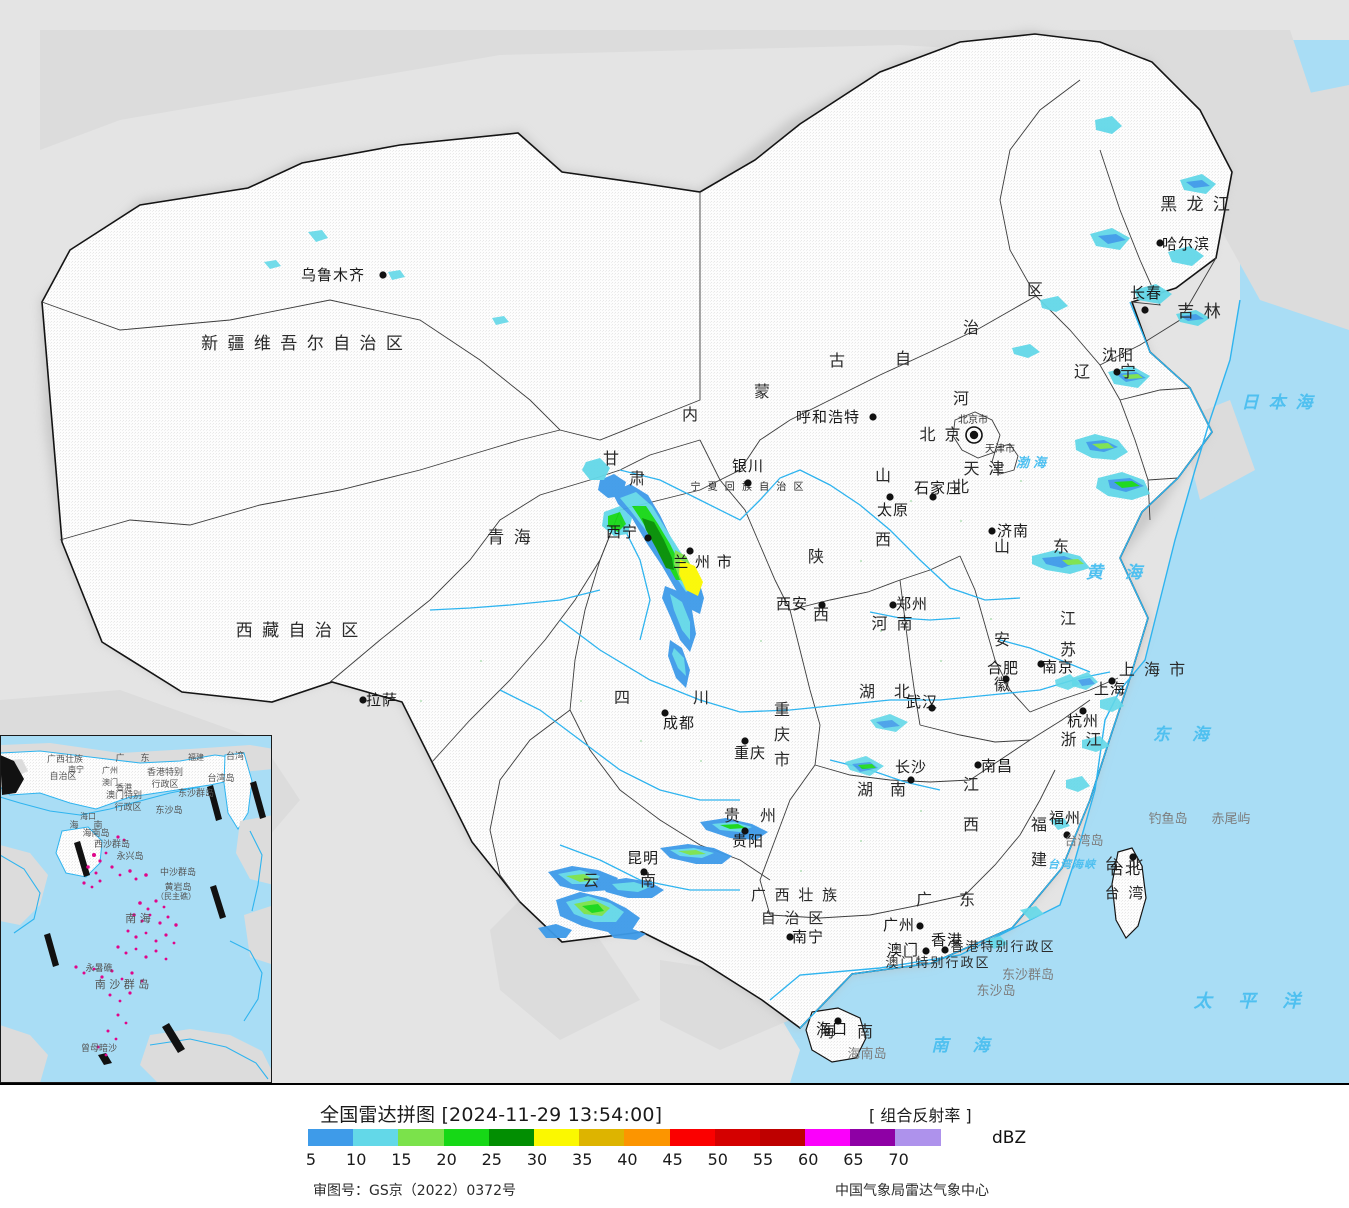 The width and height of the screenshot is (1349, 1208). What do you see at coordinates (691, 414) in the screenshot?
I see `province-label-5: 内` at bounding box center [691, 414].